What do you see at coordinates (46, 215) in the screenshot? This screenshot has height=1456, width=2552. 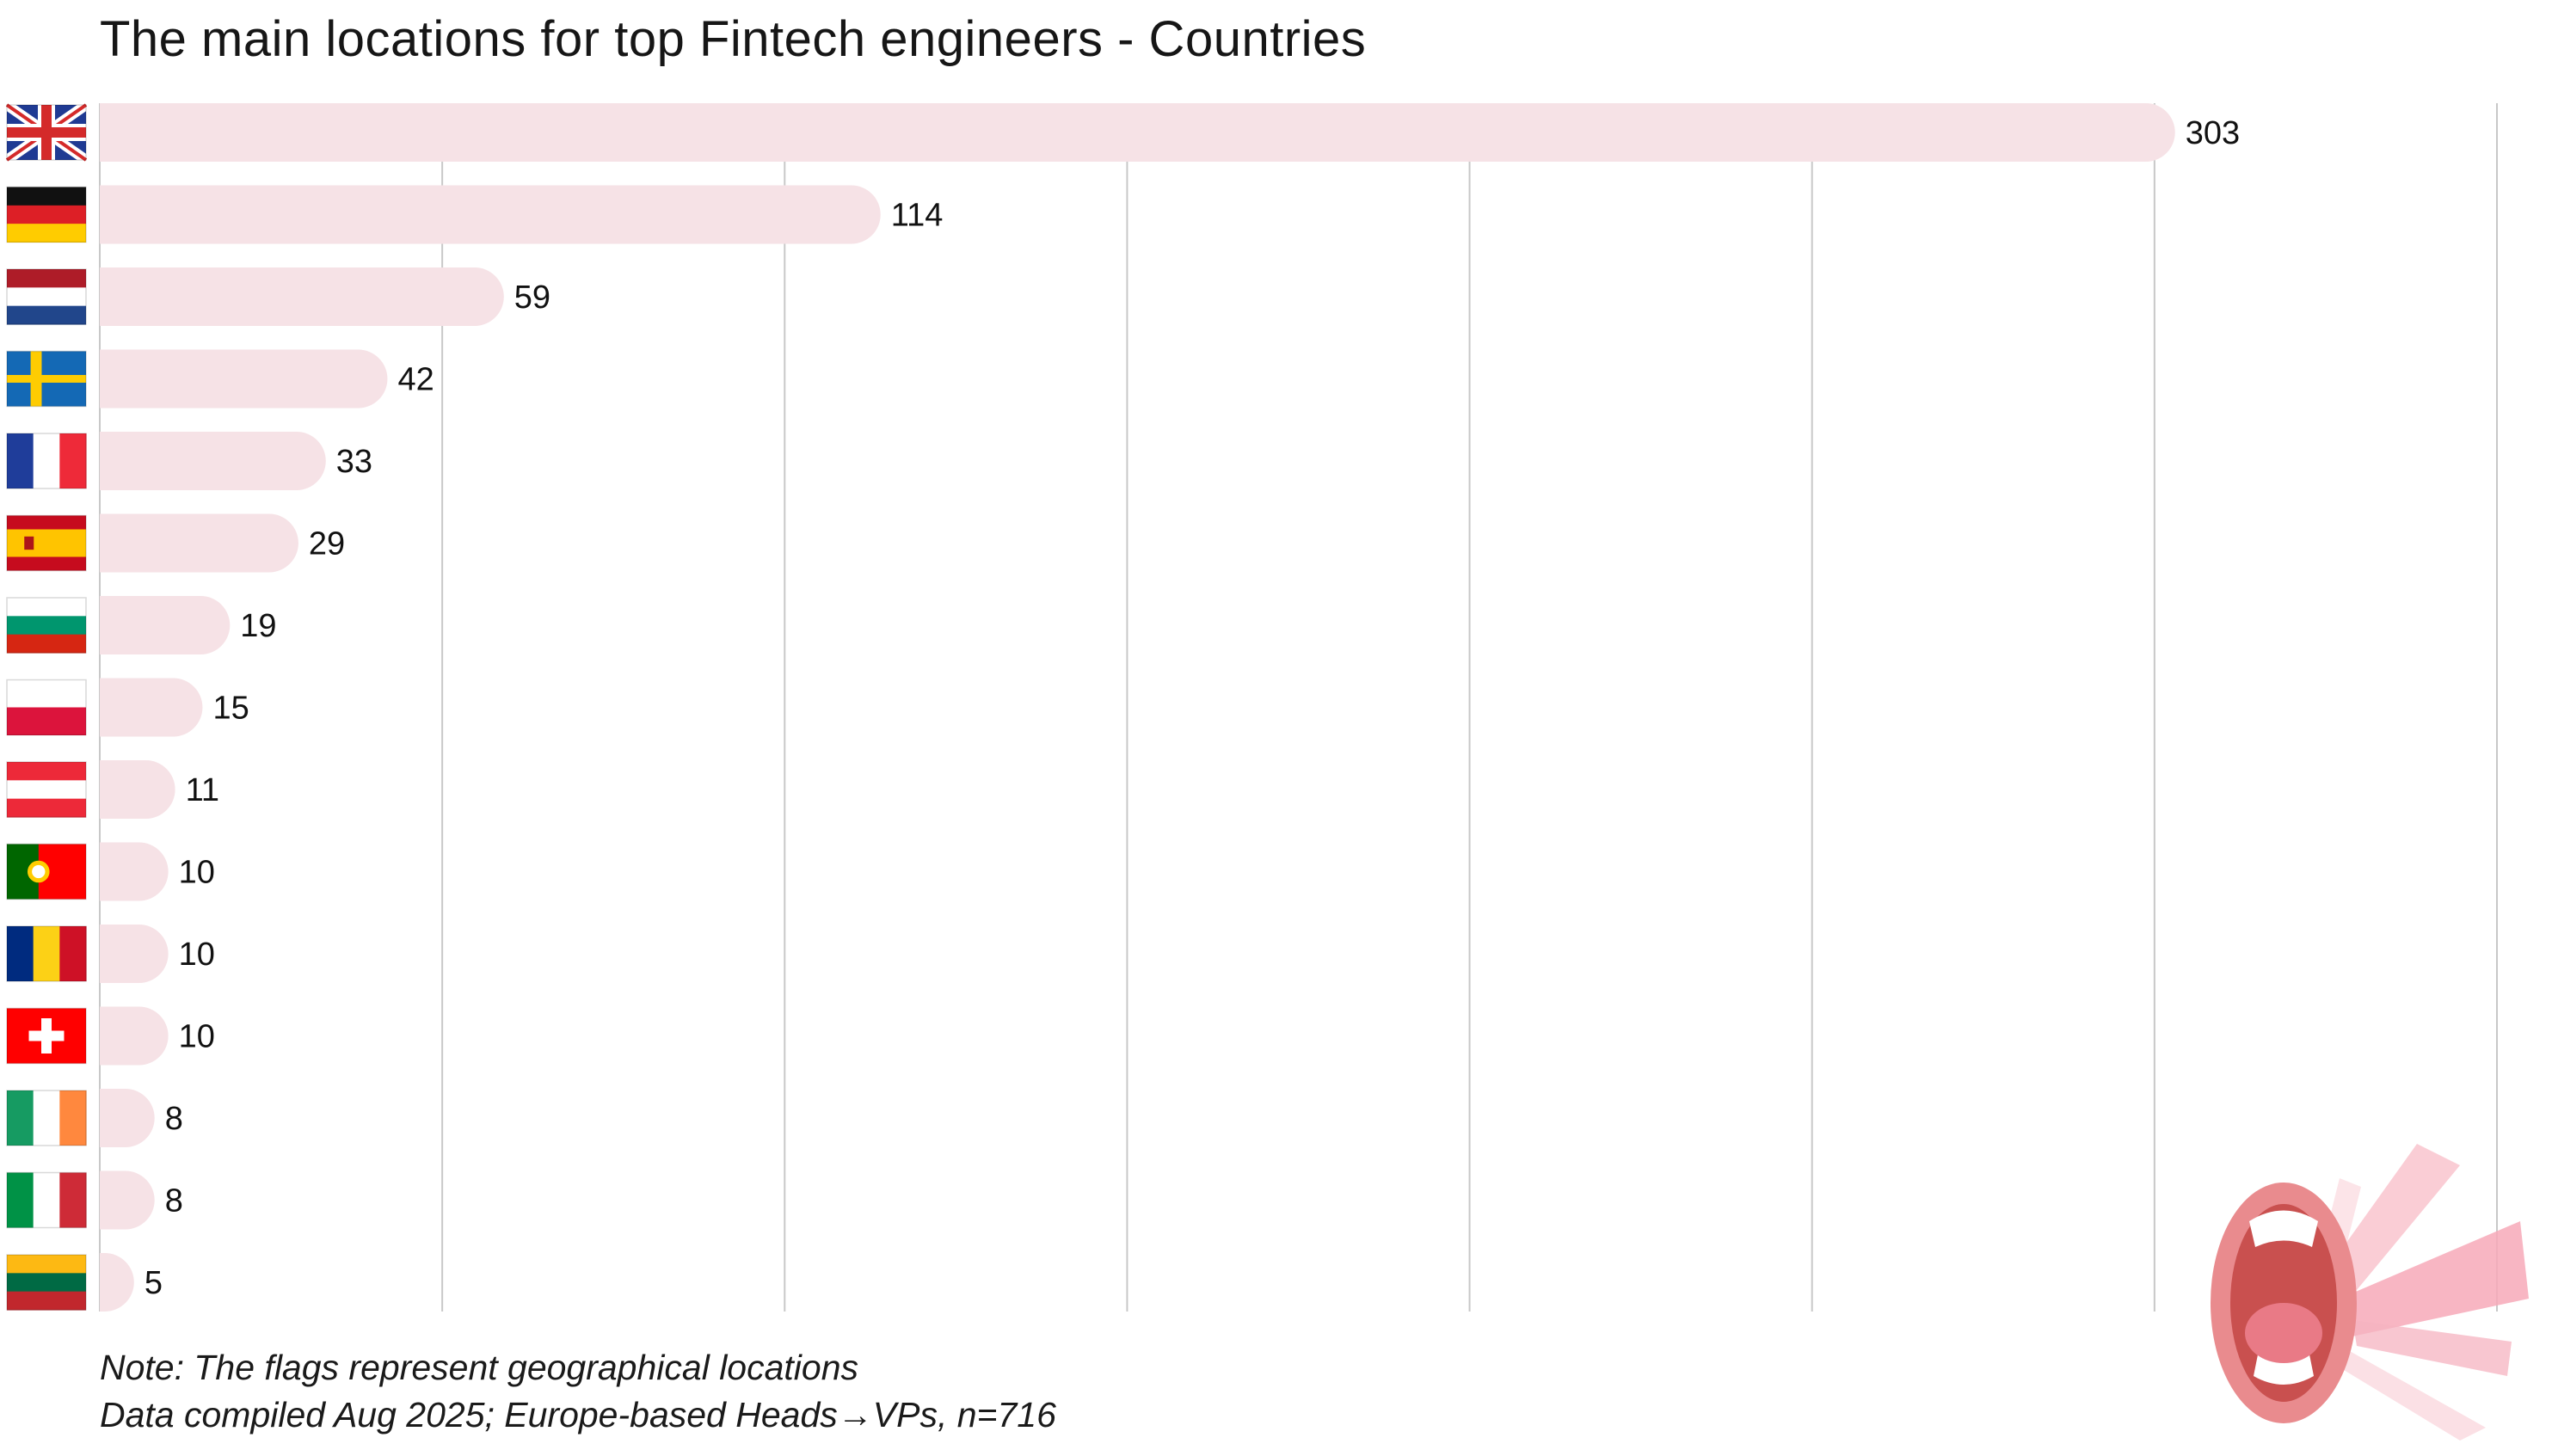 I see `flag-de-icon` at bounding box center [46, 215].